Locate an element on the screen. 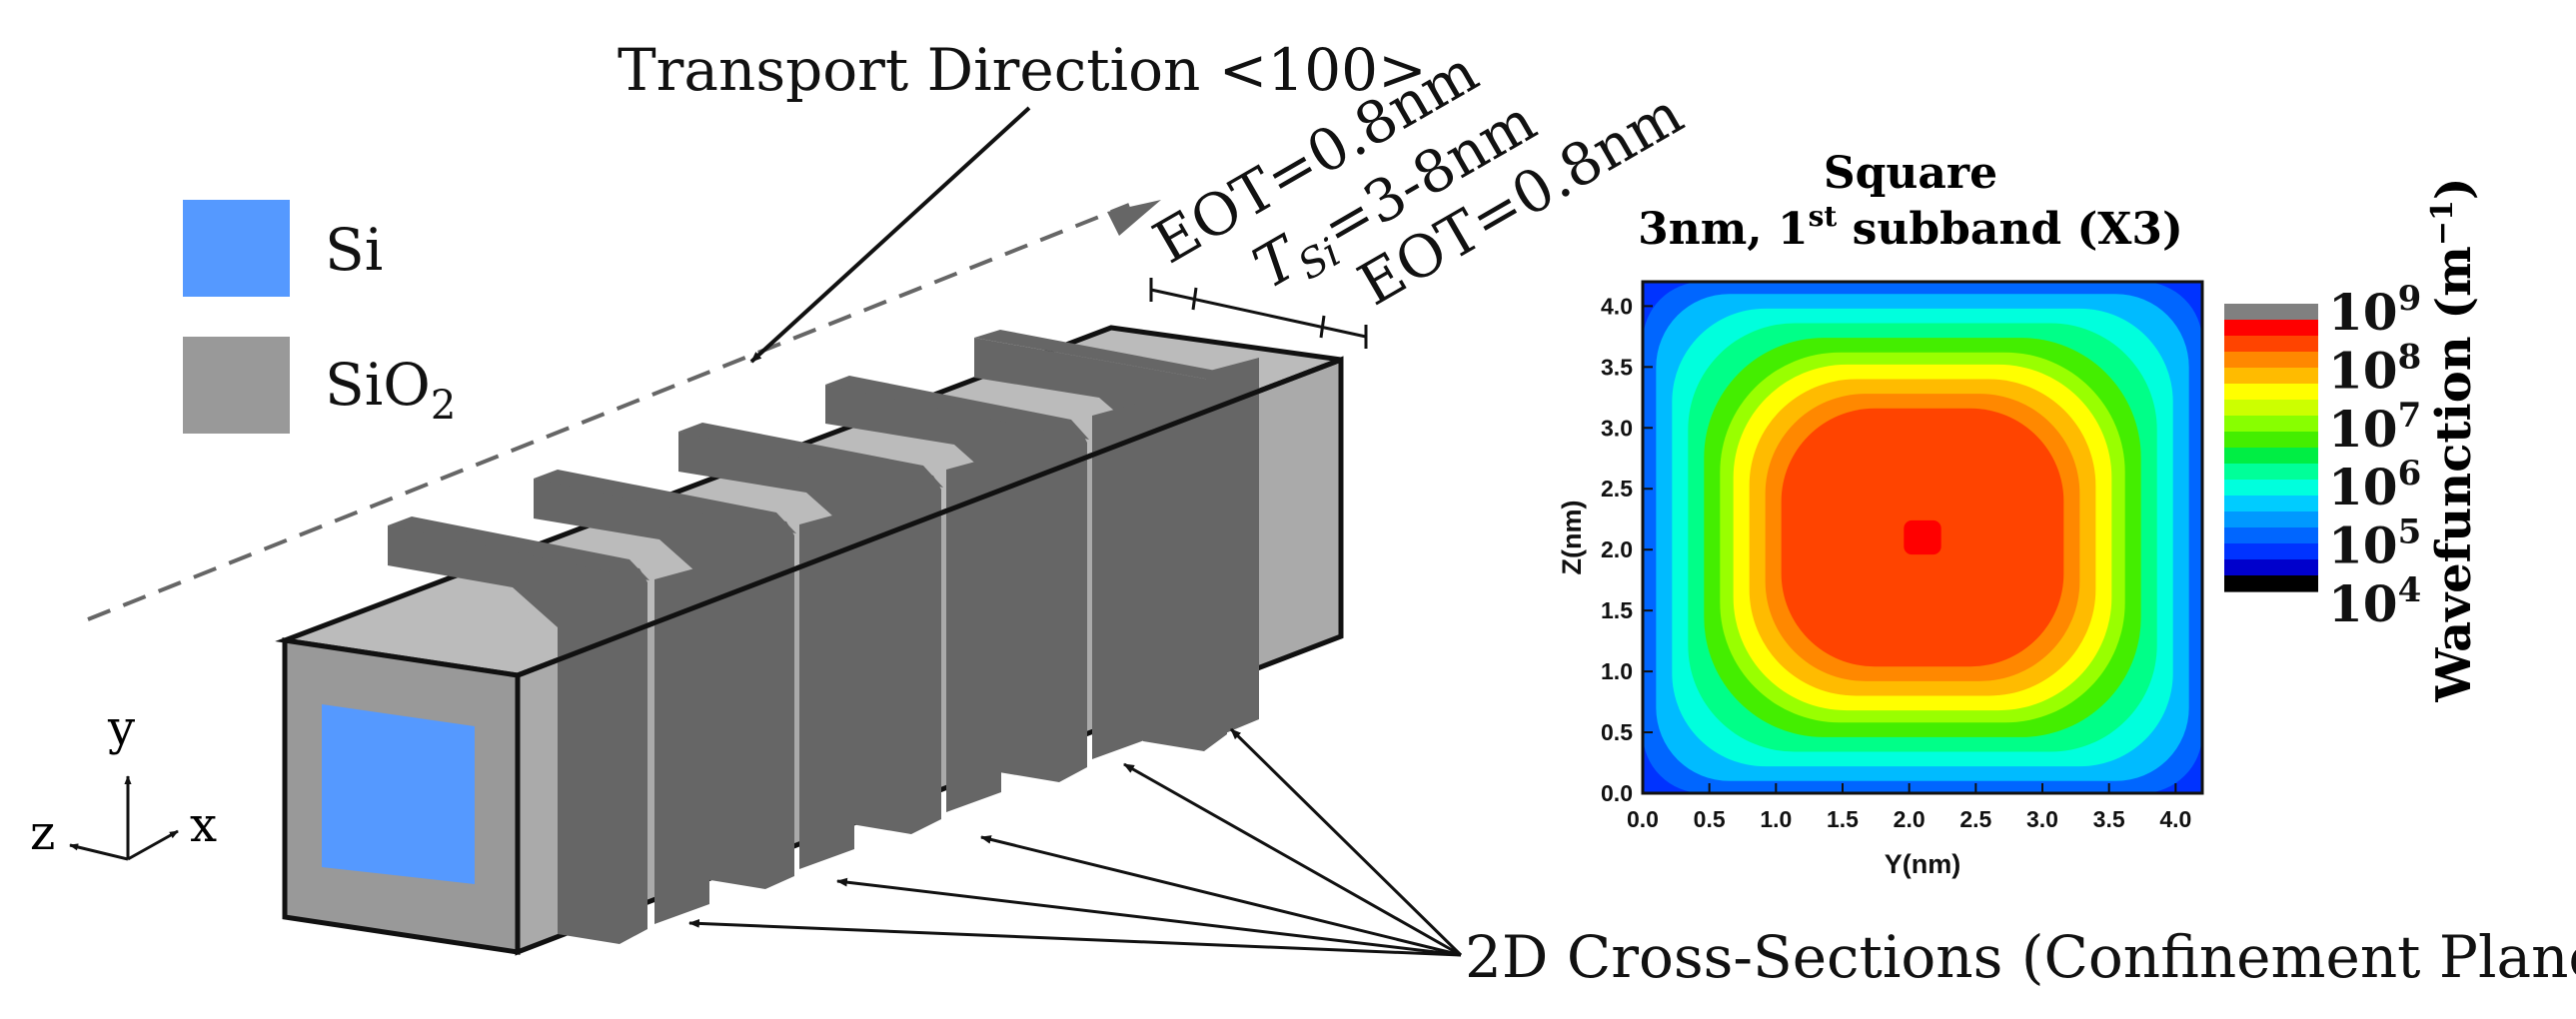 The width and height of the screenshot is (2576, 1019). colorbar-tick-label: 104 is located at coordinates (2374, 601).